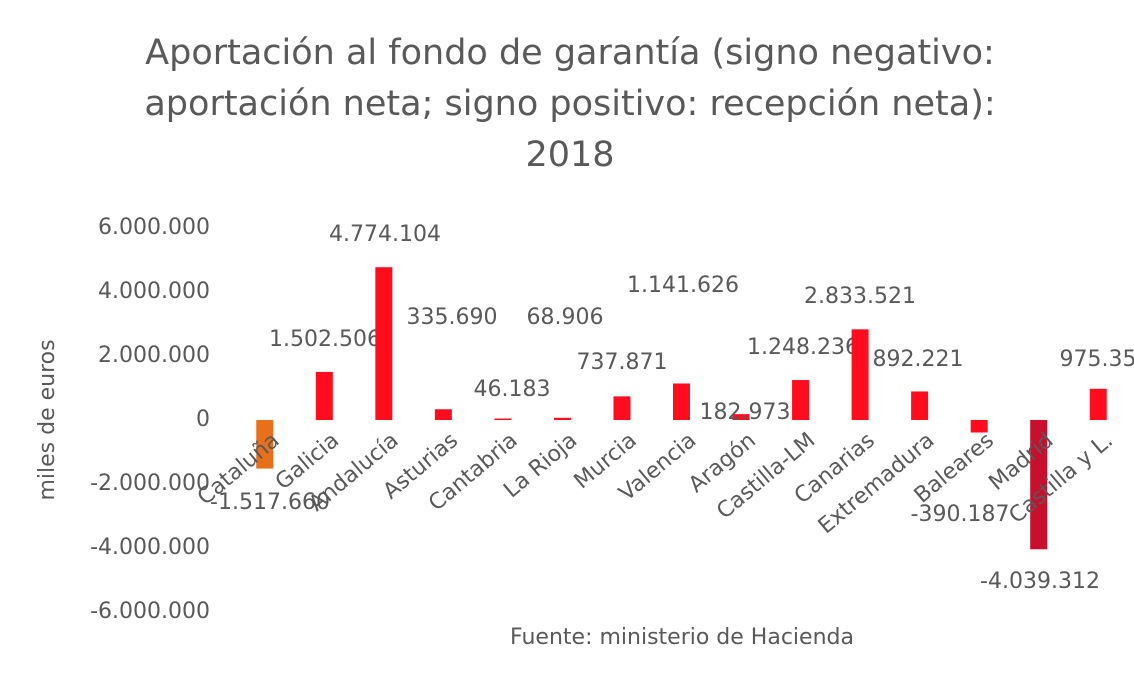 The width and height of the screenshot is (1134, 676). Describe the element at coordinates (803, 347) in the screenshot. I see `value-label: 1.248.236` at that location.